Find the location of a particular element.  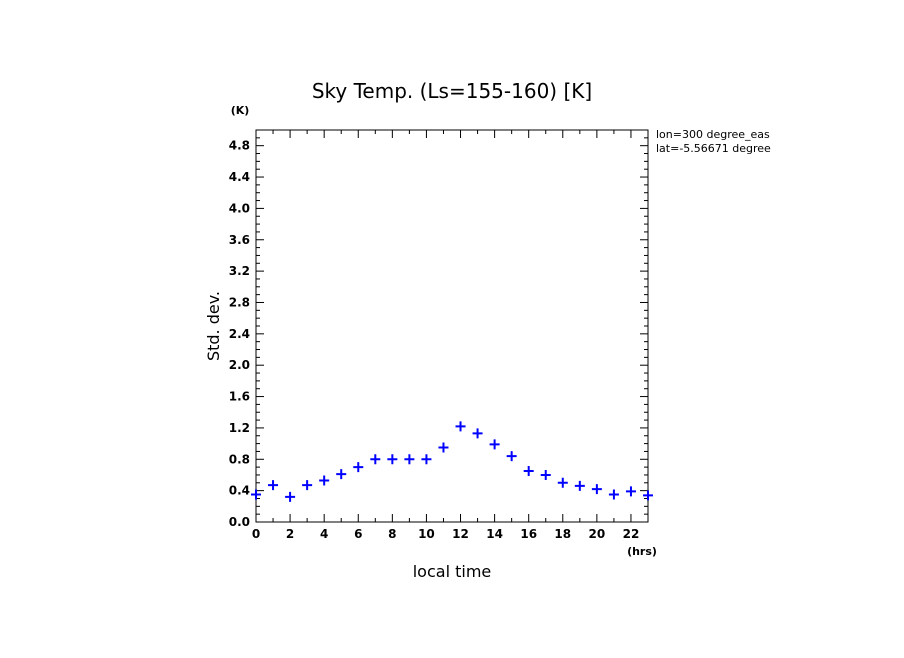

y-tick-label: 1.6 is located at coordinates (239, 397).